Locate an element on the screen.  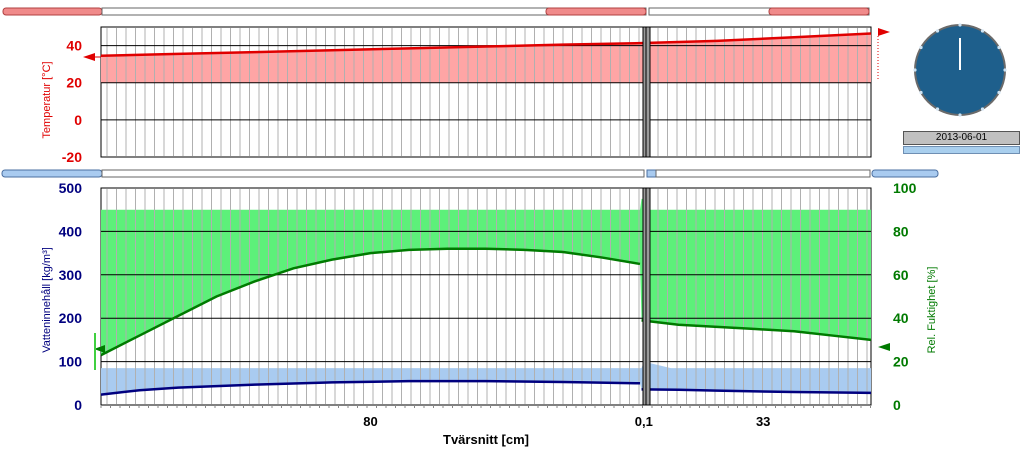
humidity-tick-label: 0 is located at coordinates (897, 405).